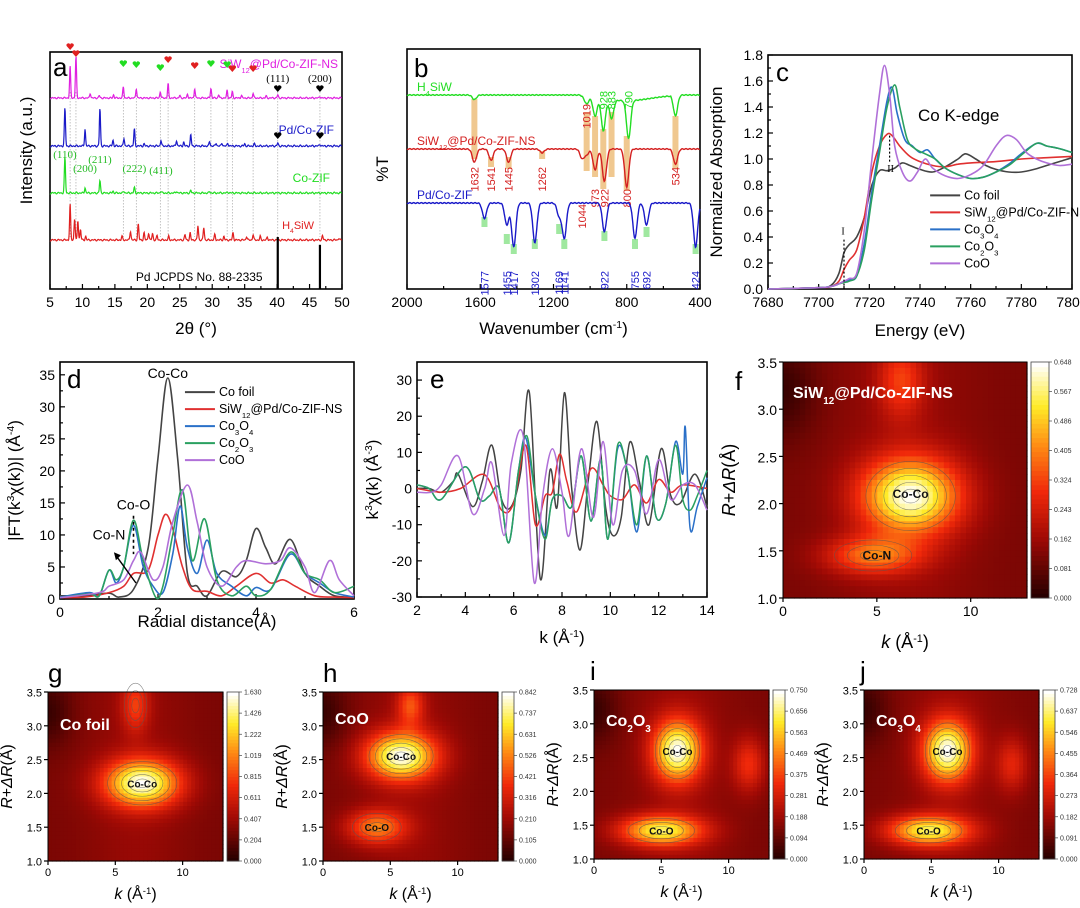 The height and width of the screenshot is (908, 1080). What do you see at coordinates (1040, 459) in the screenshot?
I see `colorbar-cell` at bounding box center [1040, 459].